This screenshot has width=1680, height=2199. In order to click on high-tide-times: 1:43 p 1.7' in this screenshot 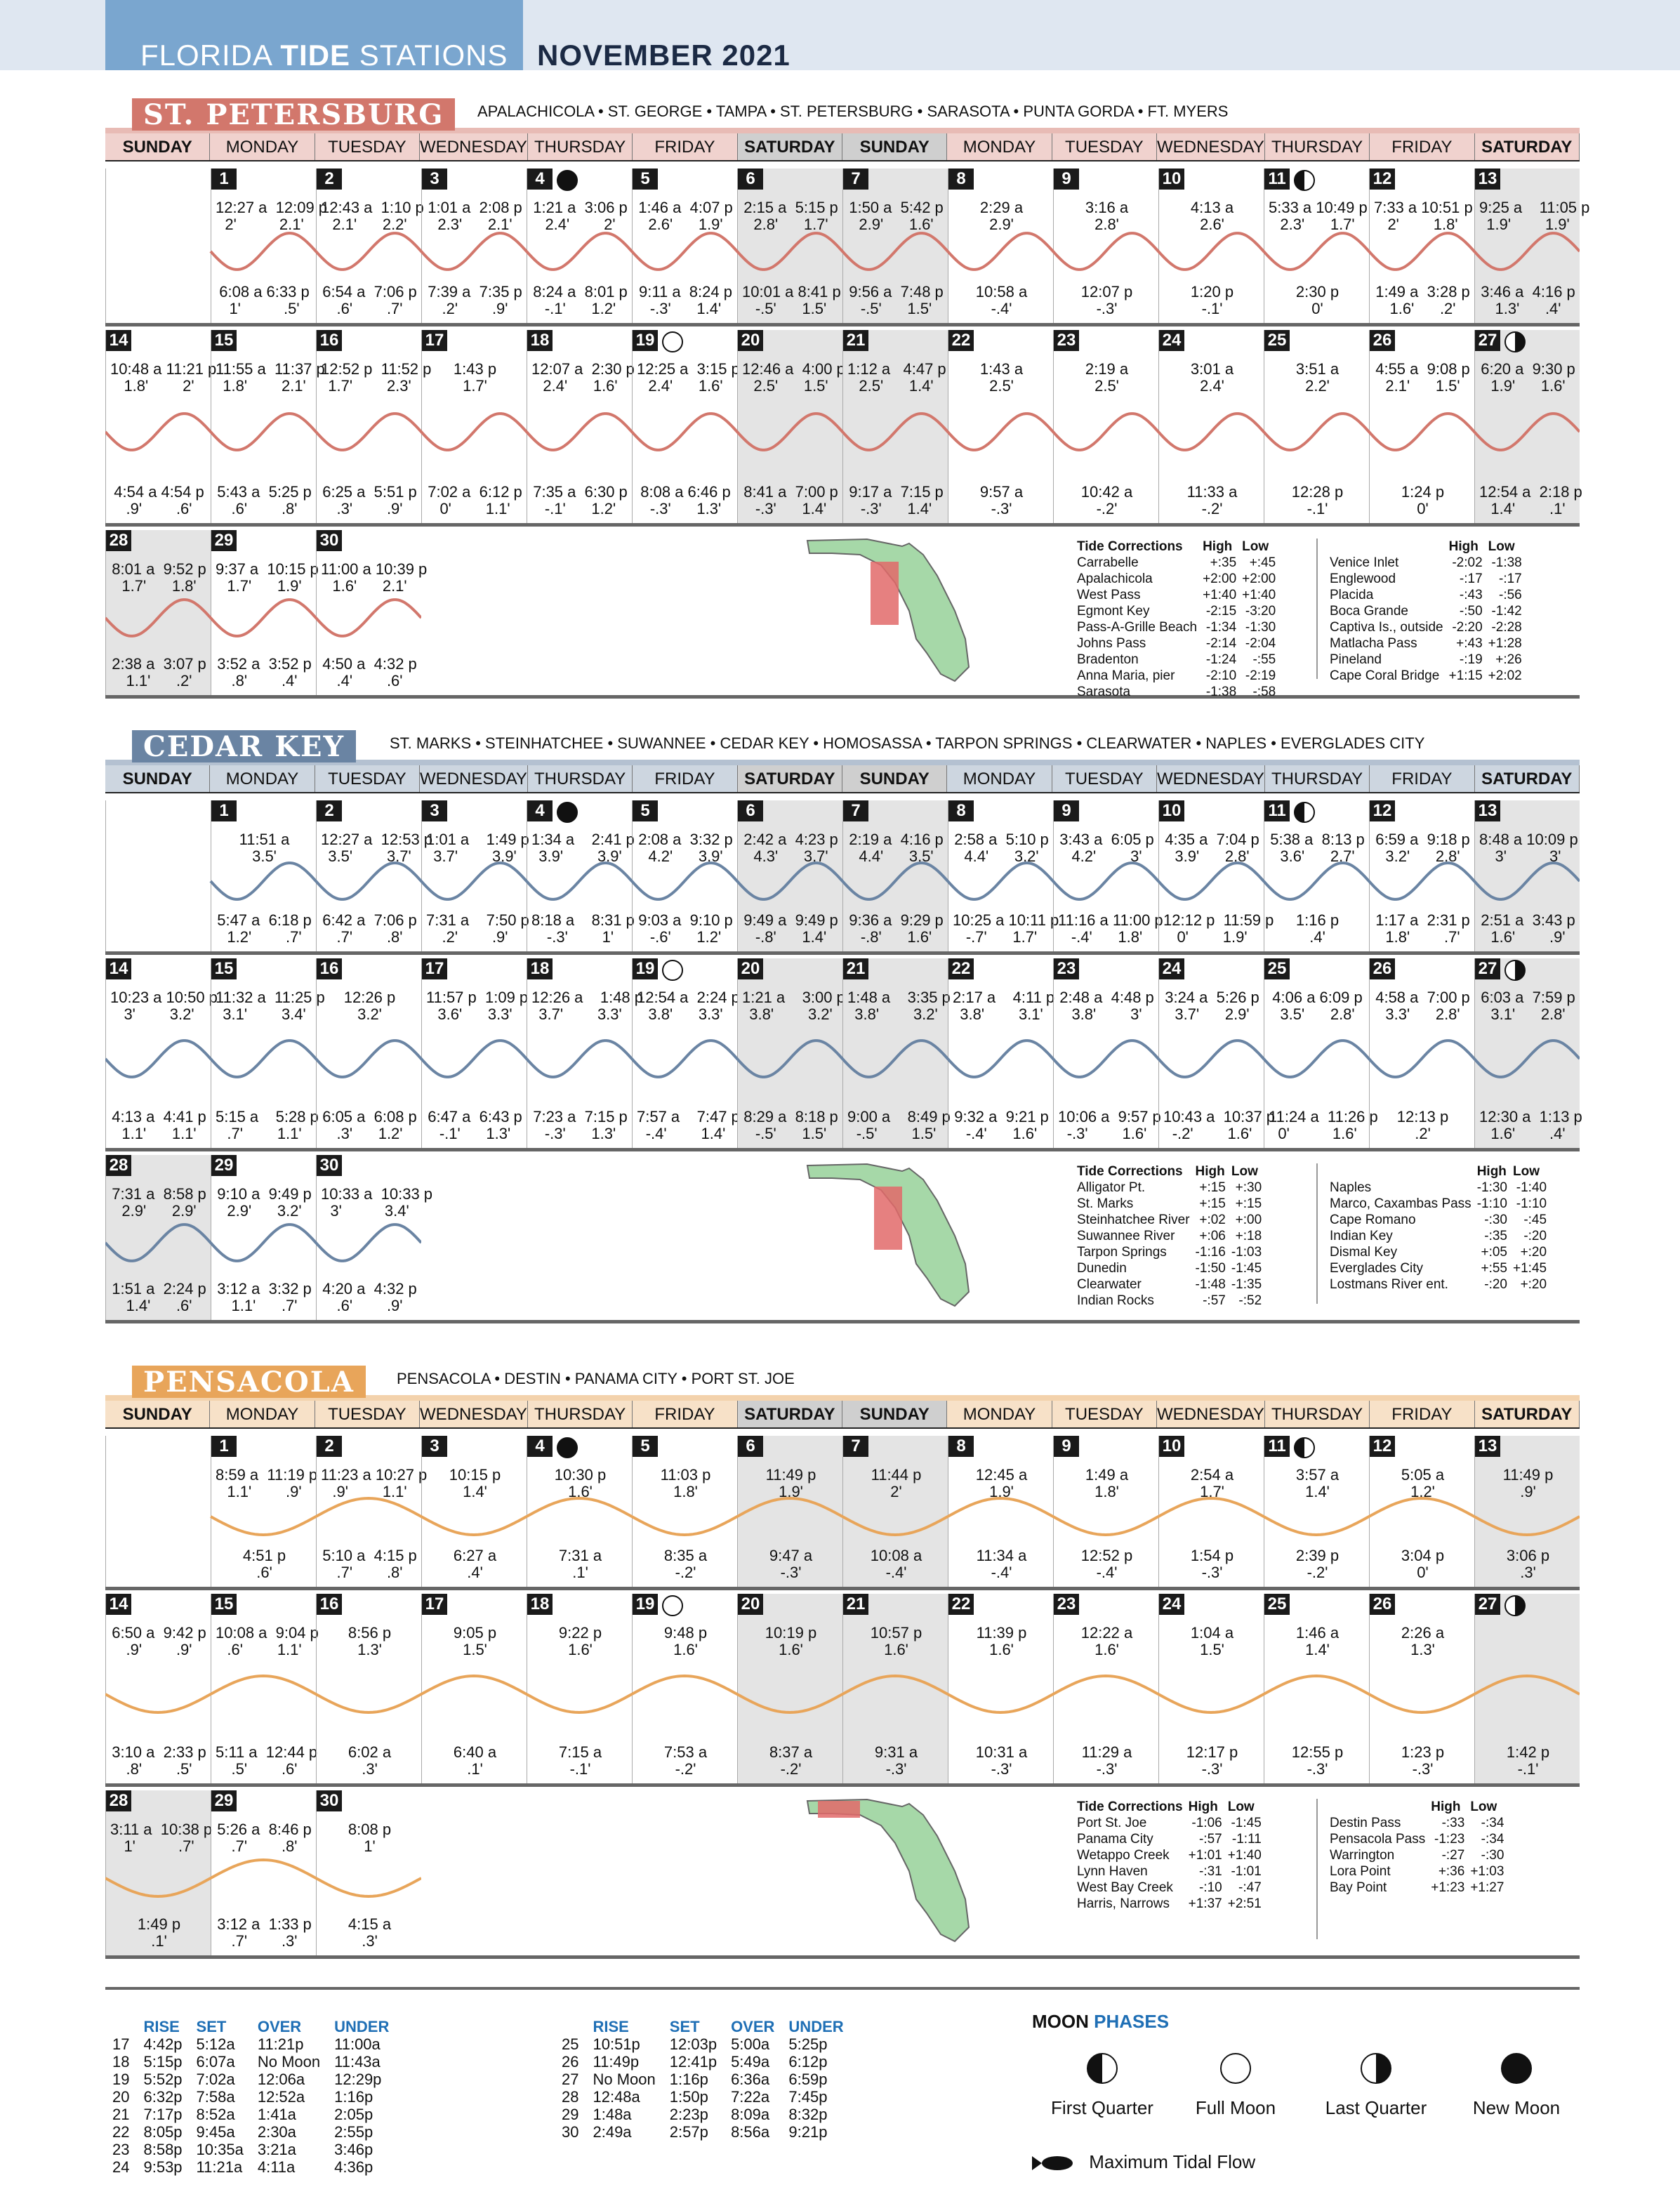, I will do `click(475, 378)`.